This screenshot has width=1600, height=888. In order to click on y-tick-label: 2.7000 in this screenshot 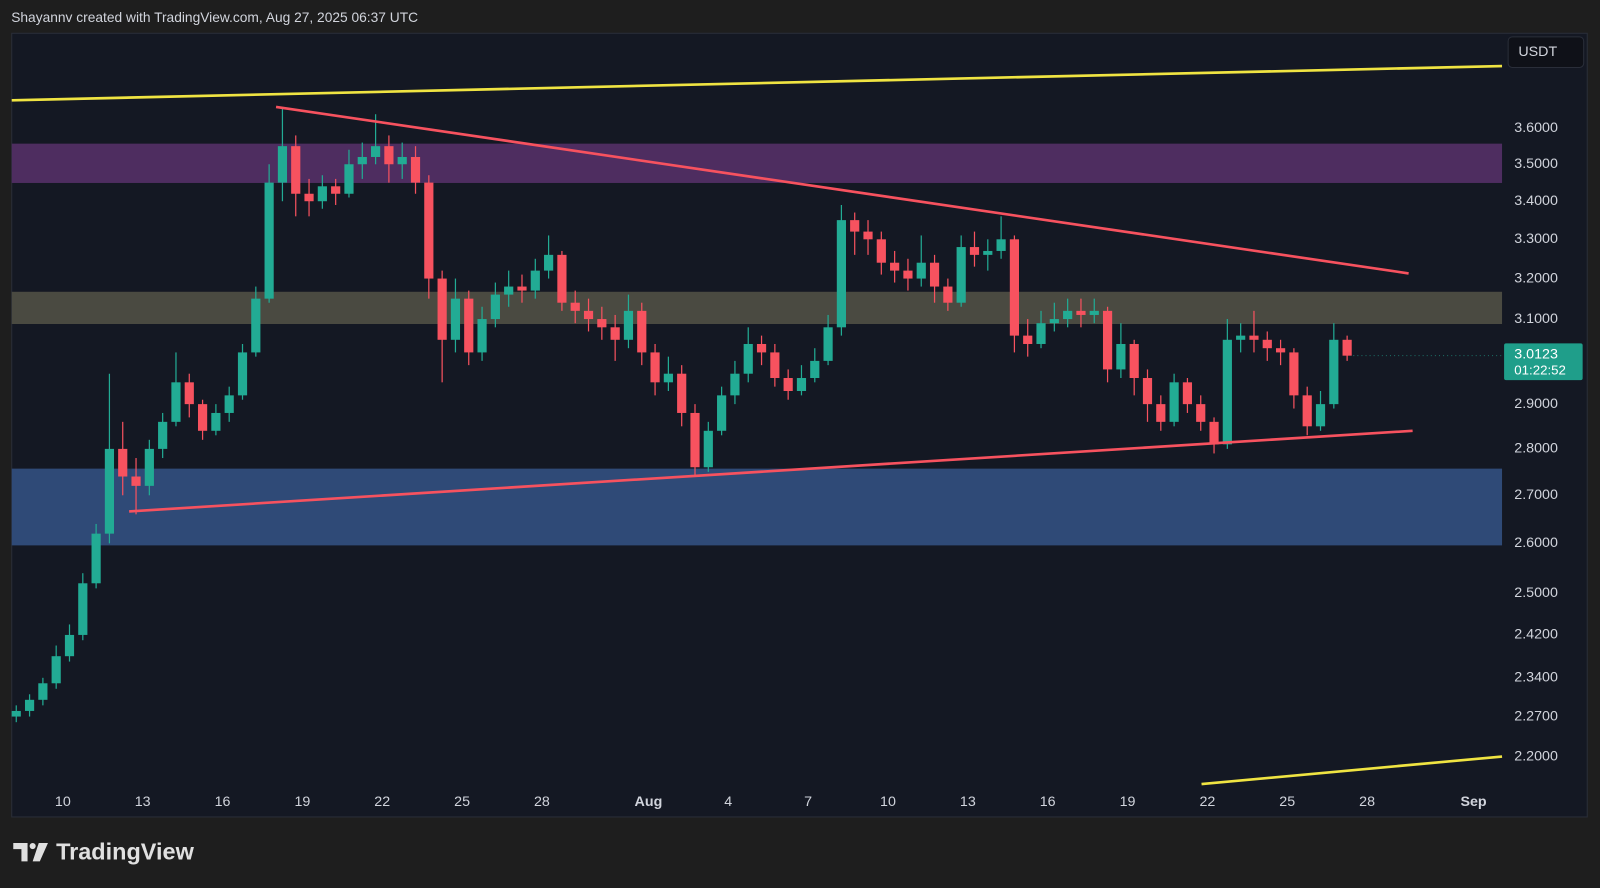, I will do `click(1536, 495)`.